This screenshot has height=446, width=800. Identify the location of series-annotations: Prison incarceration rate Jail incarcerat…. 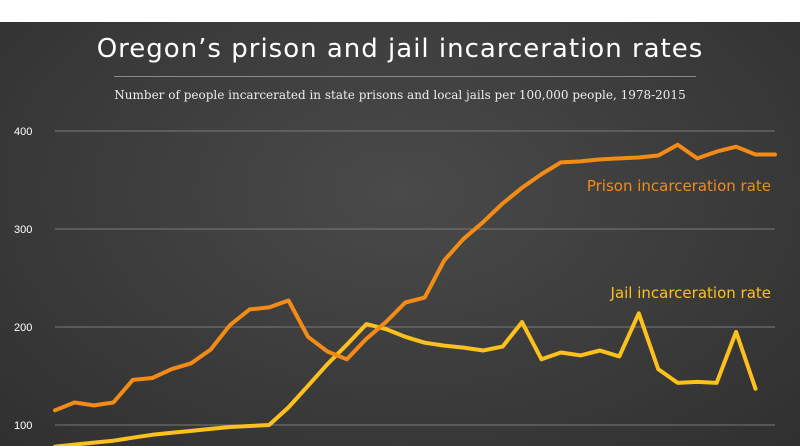
(679, 239).